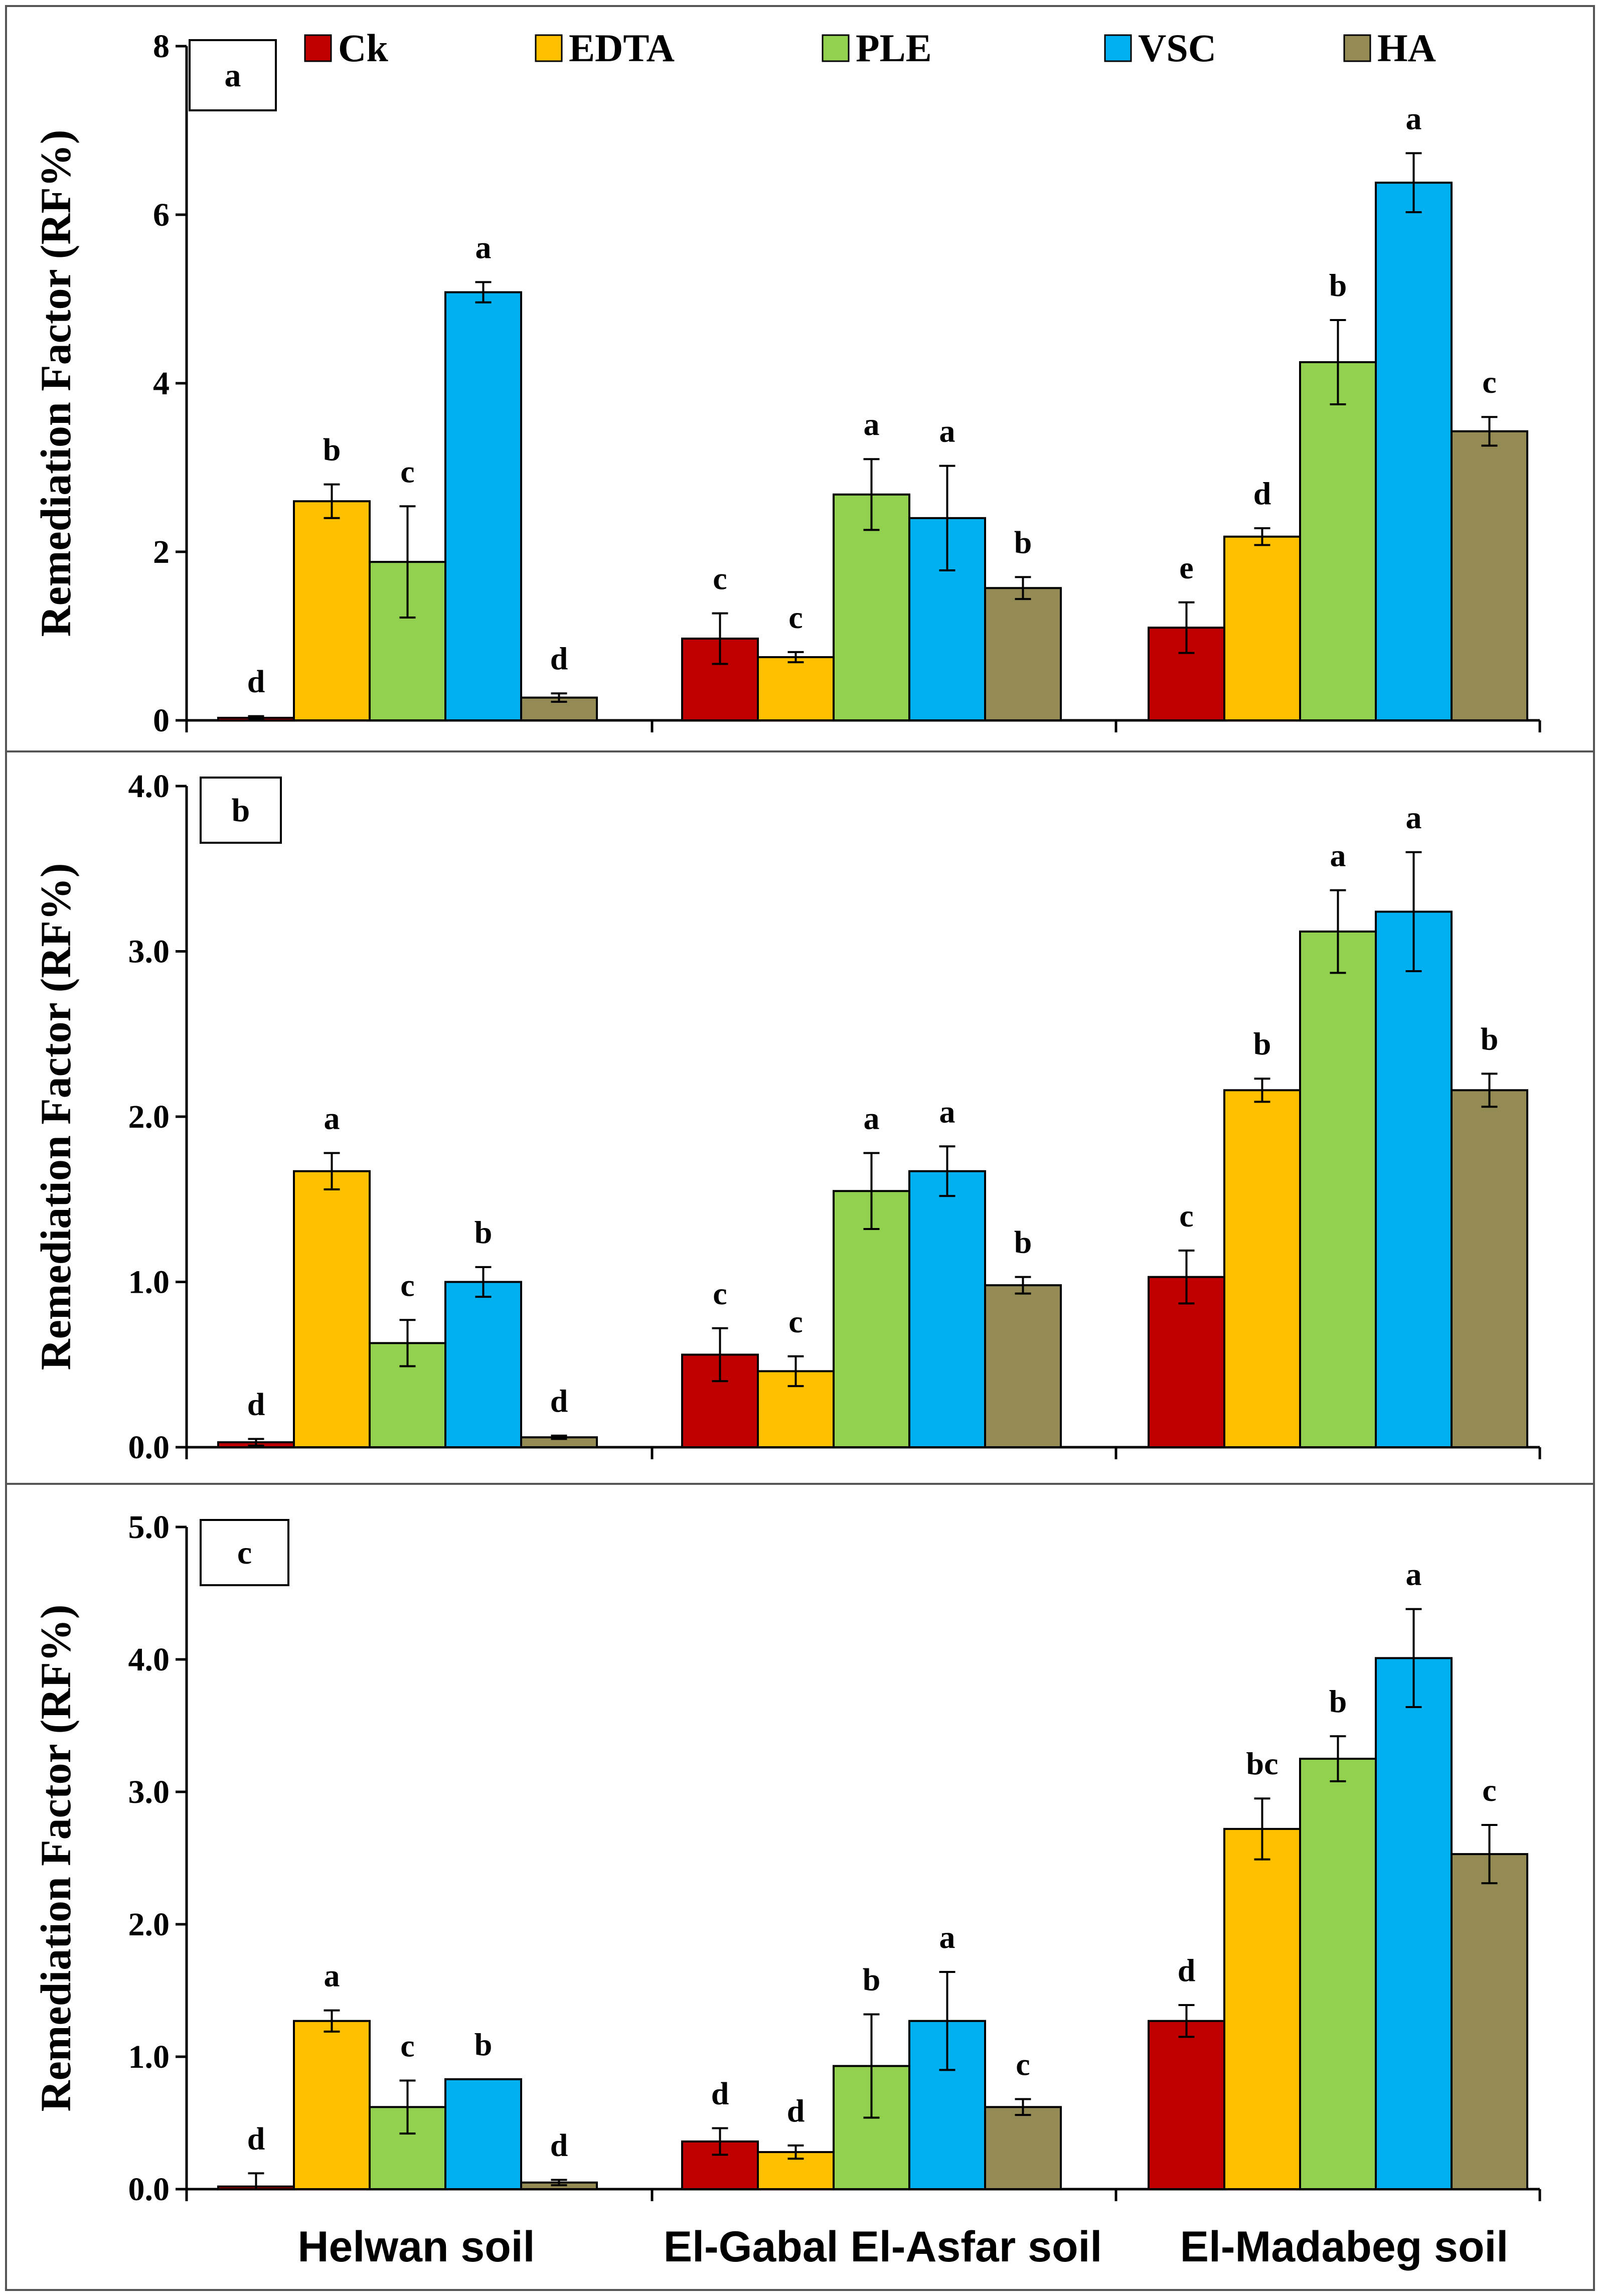 This screenshot has width=1600, height=2296. What do you see at coordinates (1118, 48) in the screenshot?
I see `legend-swatch-vsc` at bounding box center [1118, 48].